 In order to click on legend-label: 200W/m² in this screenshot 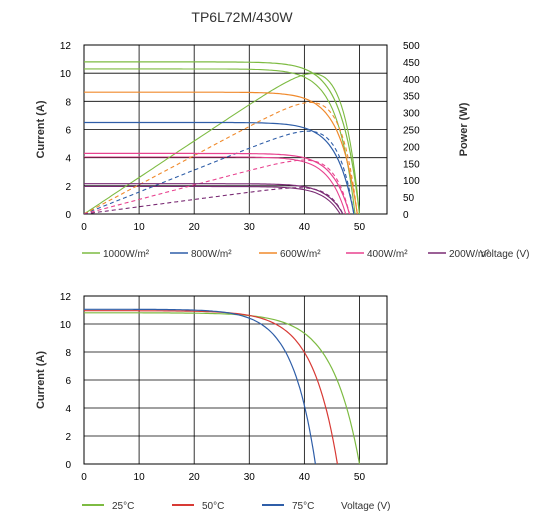, I will do `click(469, 254)`.